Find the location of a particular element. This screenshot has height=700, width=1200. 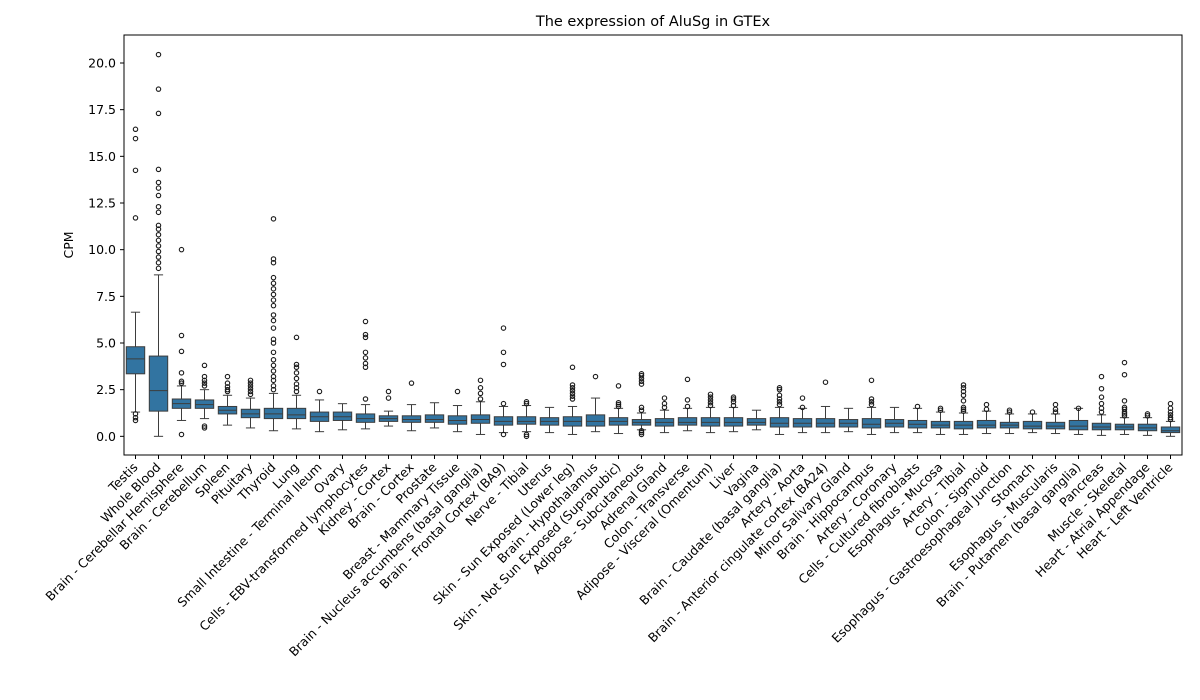

y-tick-label: 7.5 is located at coordinates (106, 296).